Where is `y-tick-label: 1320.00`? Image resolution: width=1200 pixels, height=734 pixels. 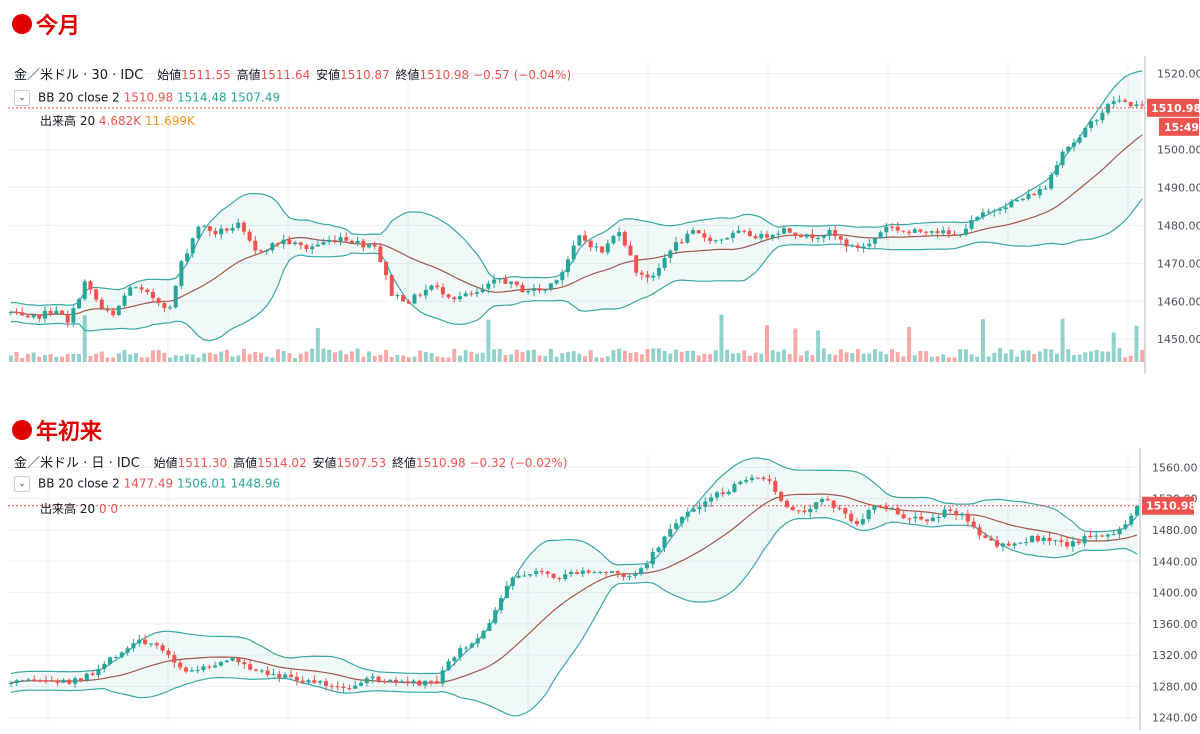
y-tick-label: 1320.00 is located at coordinates (1175, 655).